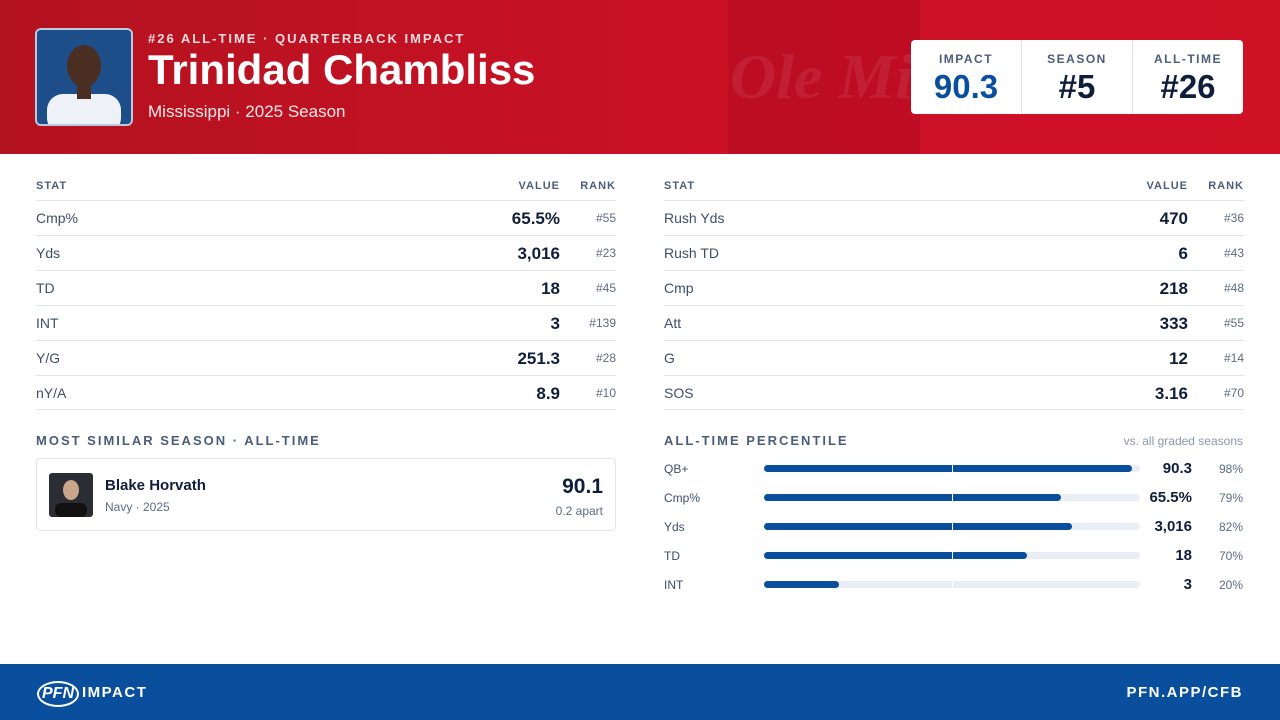  What do you see at coordinates (71, 495) in the screenshot?
I see `similar-photo` at bounding box center [71, 495].